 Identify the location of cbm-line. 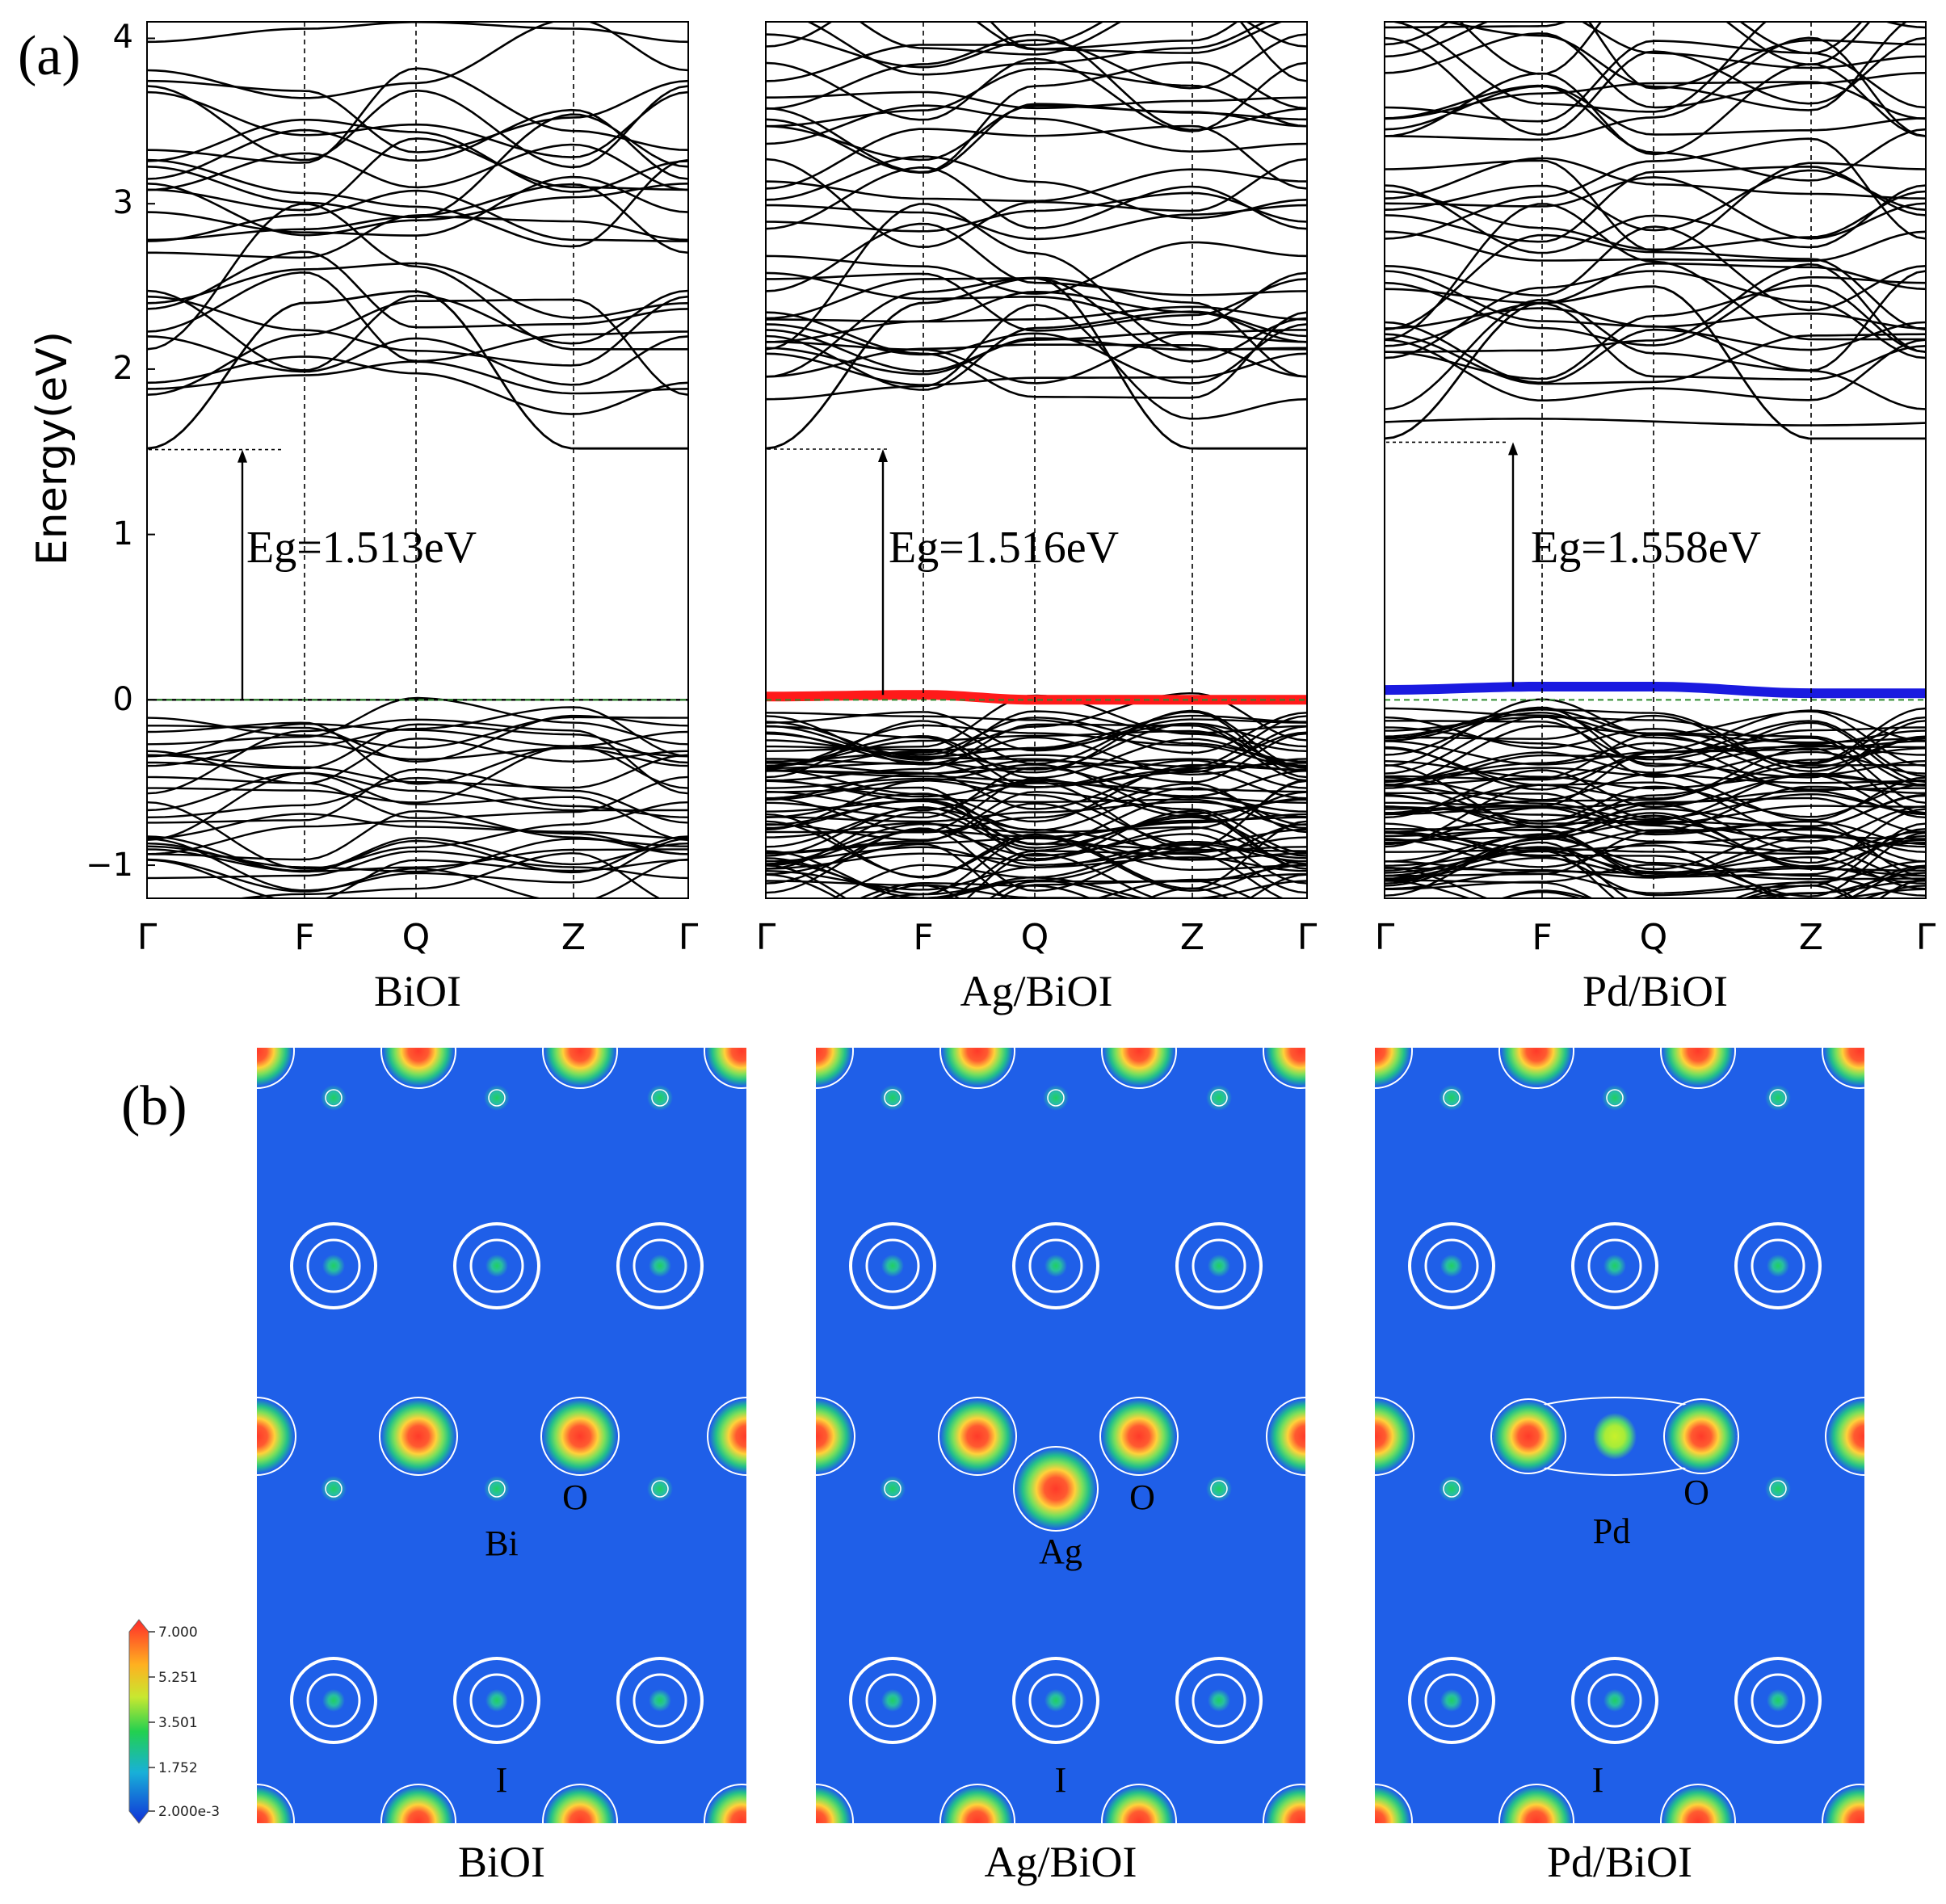
(1656, 362).